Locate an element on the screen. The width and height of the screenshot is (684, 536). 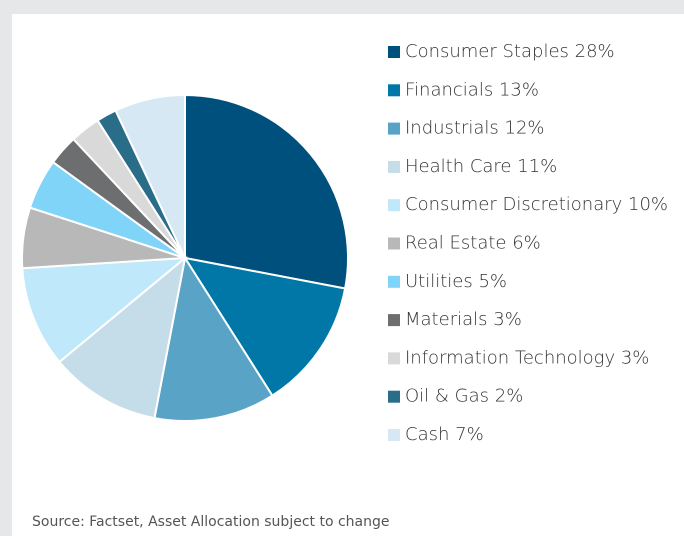
legend-value: 12% is located at coordinates (525, 128).